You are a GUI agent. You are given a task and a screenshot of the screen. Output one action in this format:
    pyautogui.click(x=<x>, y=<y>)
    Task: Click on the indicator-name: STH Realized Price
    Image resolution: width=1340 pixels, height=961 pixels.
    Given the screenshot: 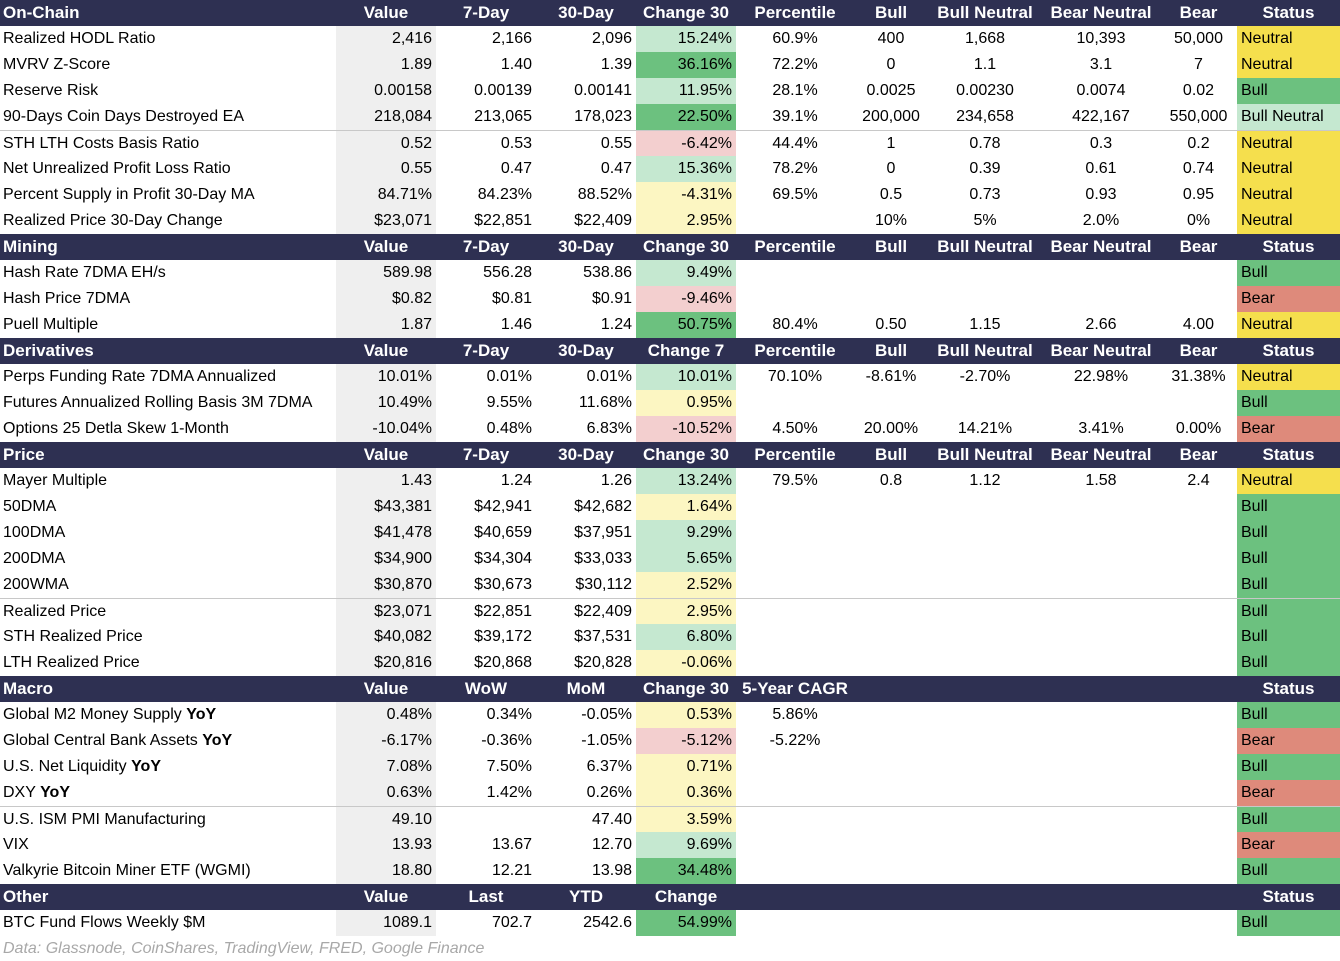 What is the action you would take?
    pyautogui.click(x=73, y=636)
    